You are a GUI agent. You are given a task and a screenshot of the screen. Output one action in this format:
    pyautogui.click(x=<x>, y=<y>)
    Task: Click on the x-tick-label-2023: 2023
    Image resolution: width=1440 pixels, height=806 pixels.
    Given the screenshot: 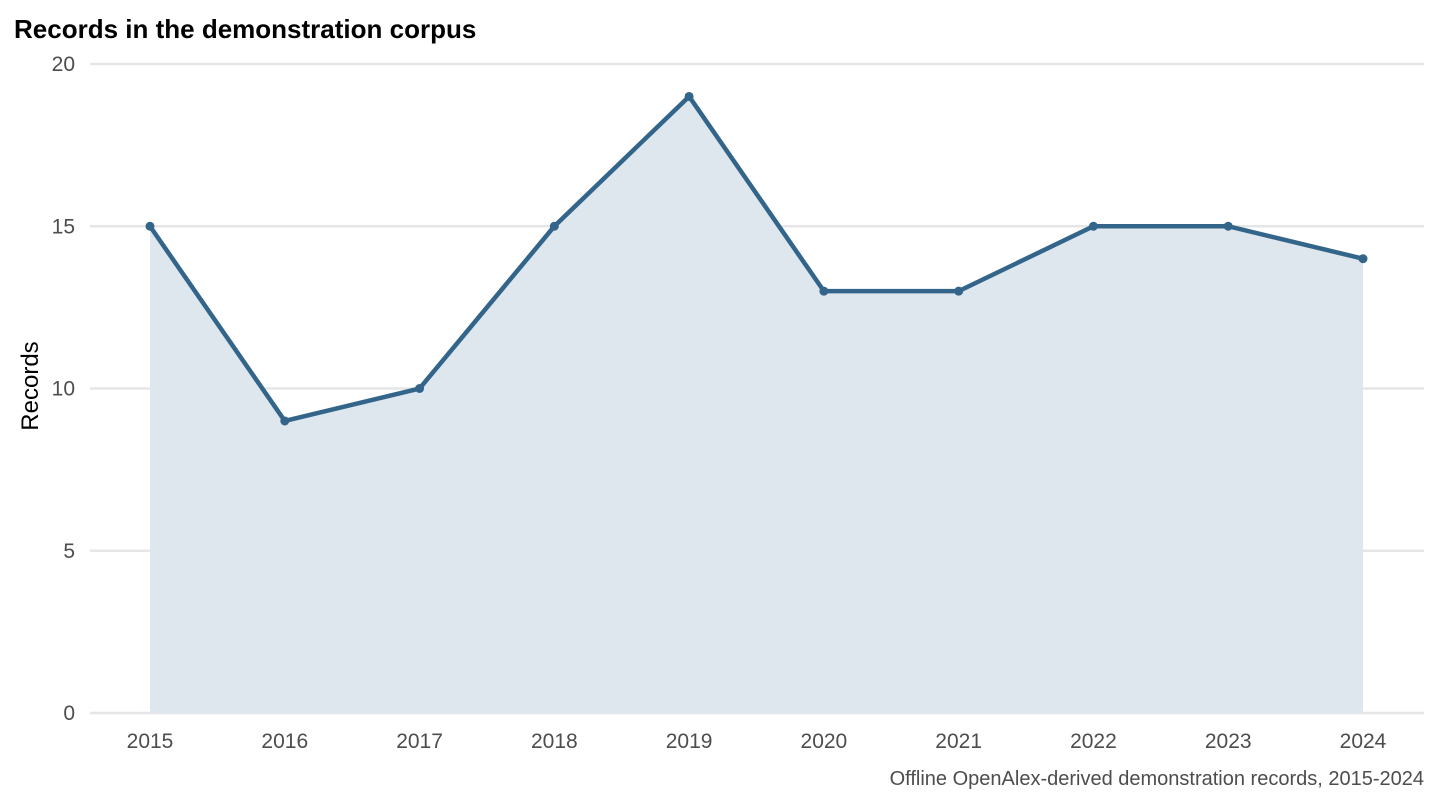 What is the action you would take?
    pyautogui.click(x=1228, y=741)
    